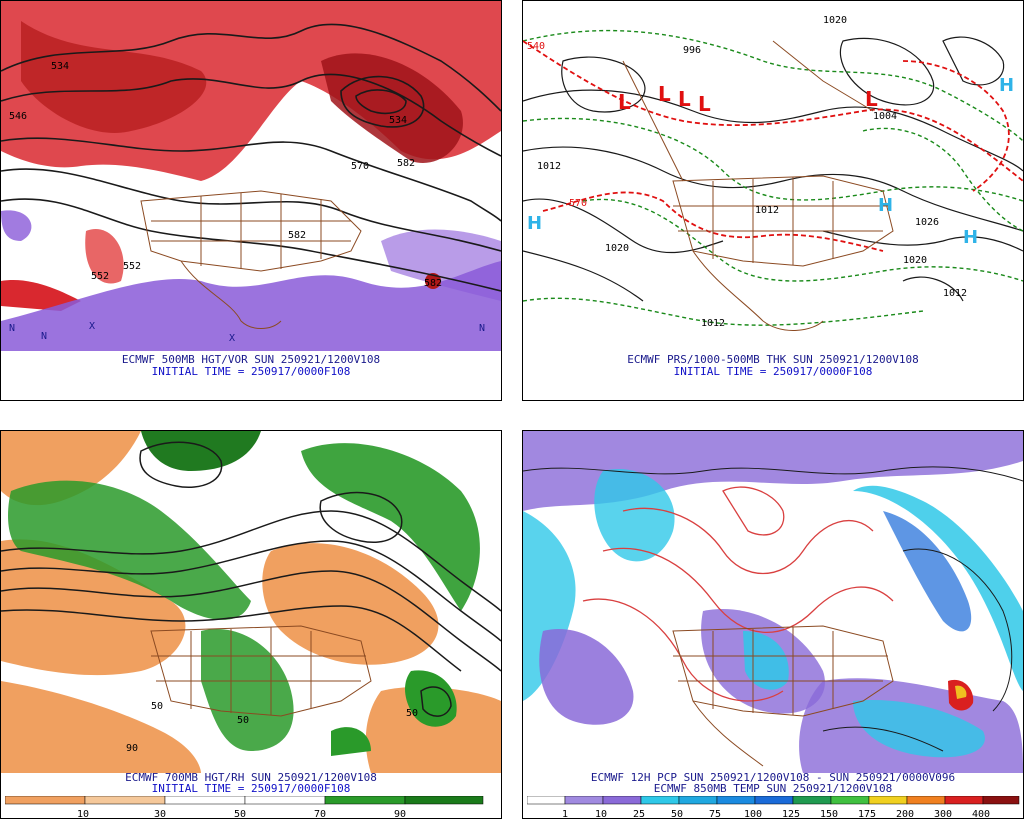 The image size is (1024, 819). What do you see at coordinates (791, 813) in the screenshot?
I see `colorbar-label: 125` at bounding box center [791, 813].